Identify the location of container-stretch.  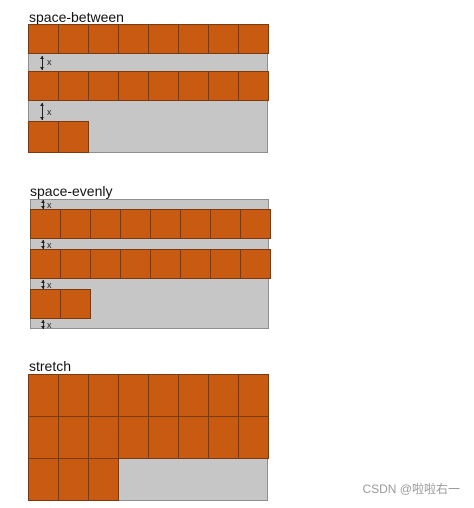
(148, 437).